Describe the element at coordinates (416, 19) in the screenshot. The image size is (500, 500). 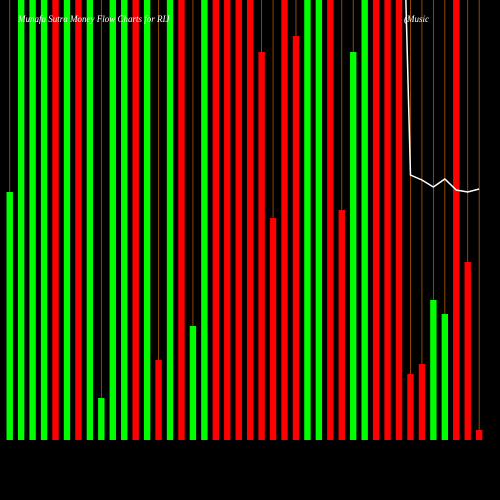
I see `chart-subtitle: (Music` at that location.